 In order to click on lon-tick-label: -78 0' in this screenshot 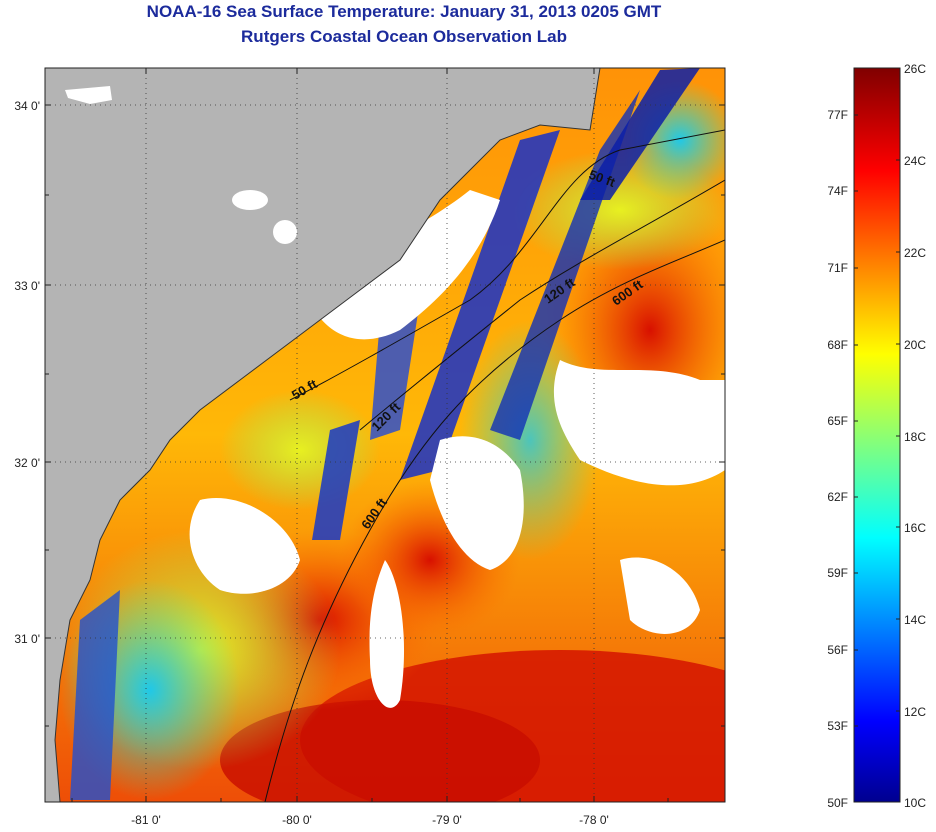, I will do `click(594, 820)`.